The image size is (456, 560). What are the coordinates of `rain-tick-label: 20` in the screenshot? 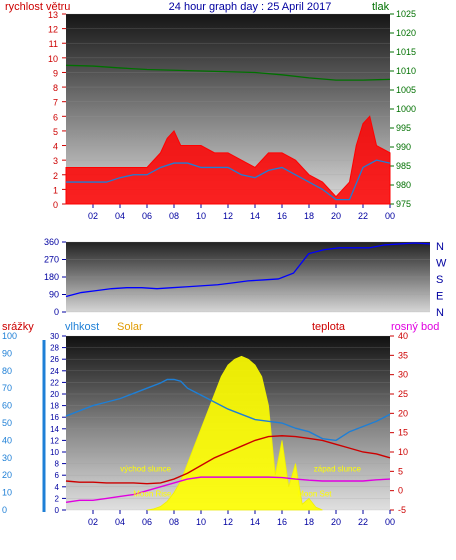 It's located at (7, 475).